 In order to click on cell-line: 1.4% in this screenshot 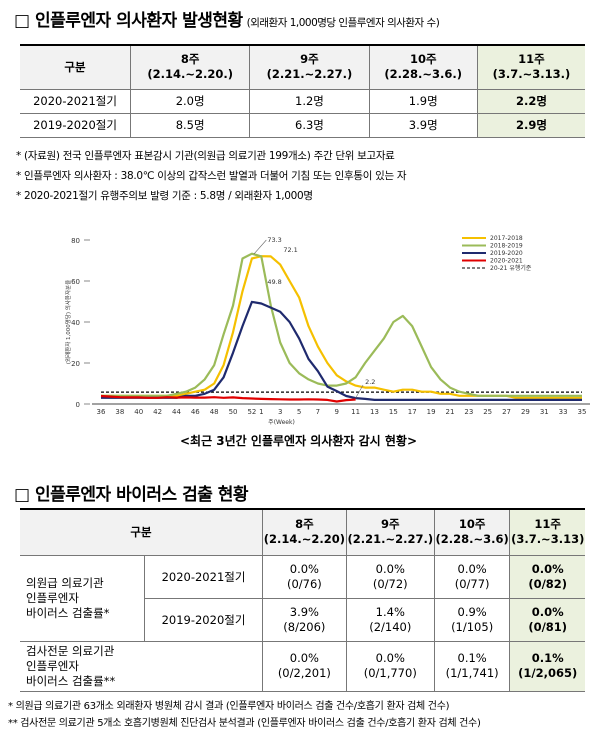, I will do `click(390, 611)`.